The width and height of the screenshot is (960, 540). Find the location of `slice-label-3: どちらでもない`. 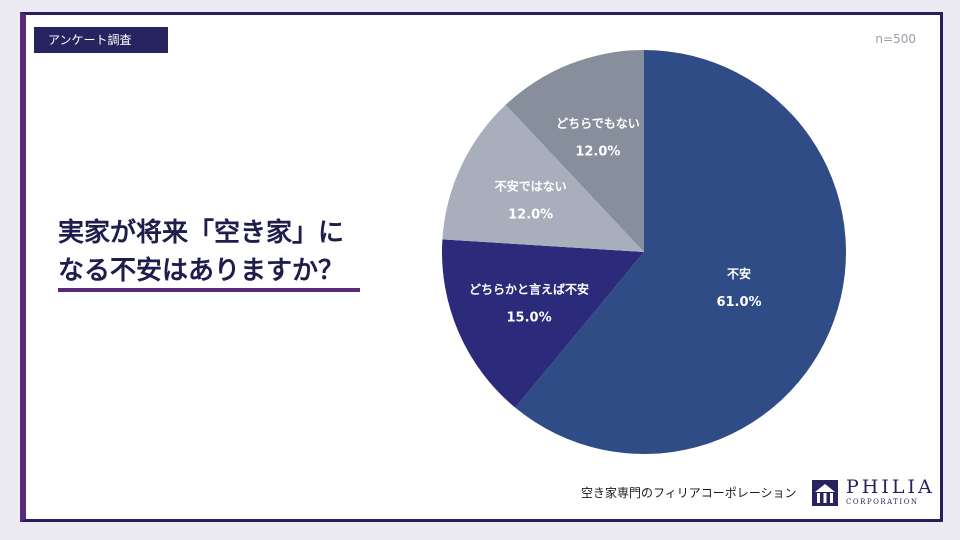

slice-label-3: どちらでもない is located at coordinates (598, 124).